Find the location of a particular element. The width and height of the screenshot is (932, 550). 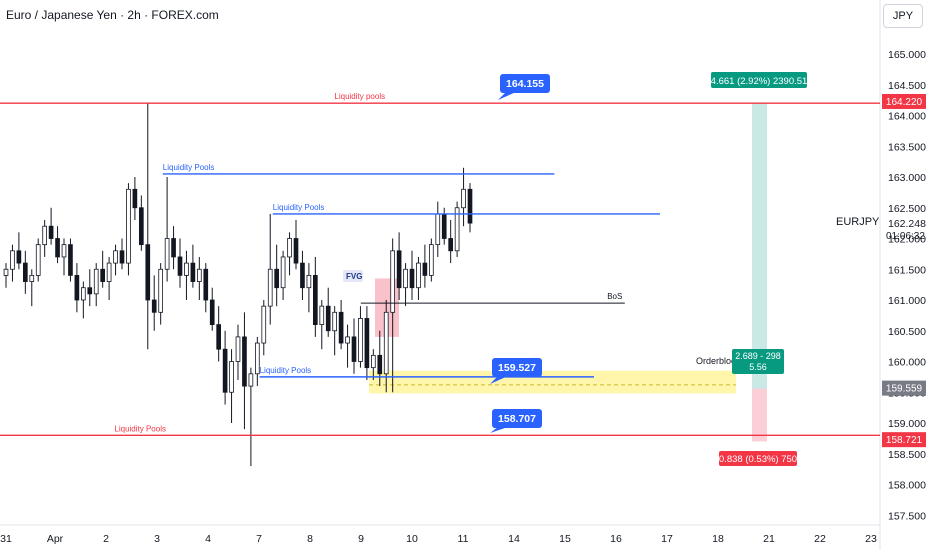

y-tick-label: 159.000 is located at coordinates (907, 424).